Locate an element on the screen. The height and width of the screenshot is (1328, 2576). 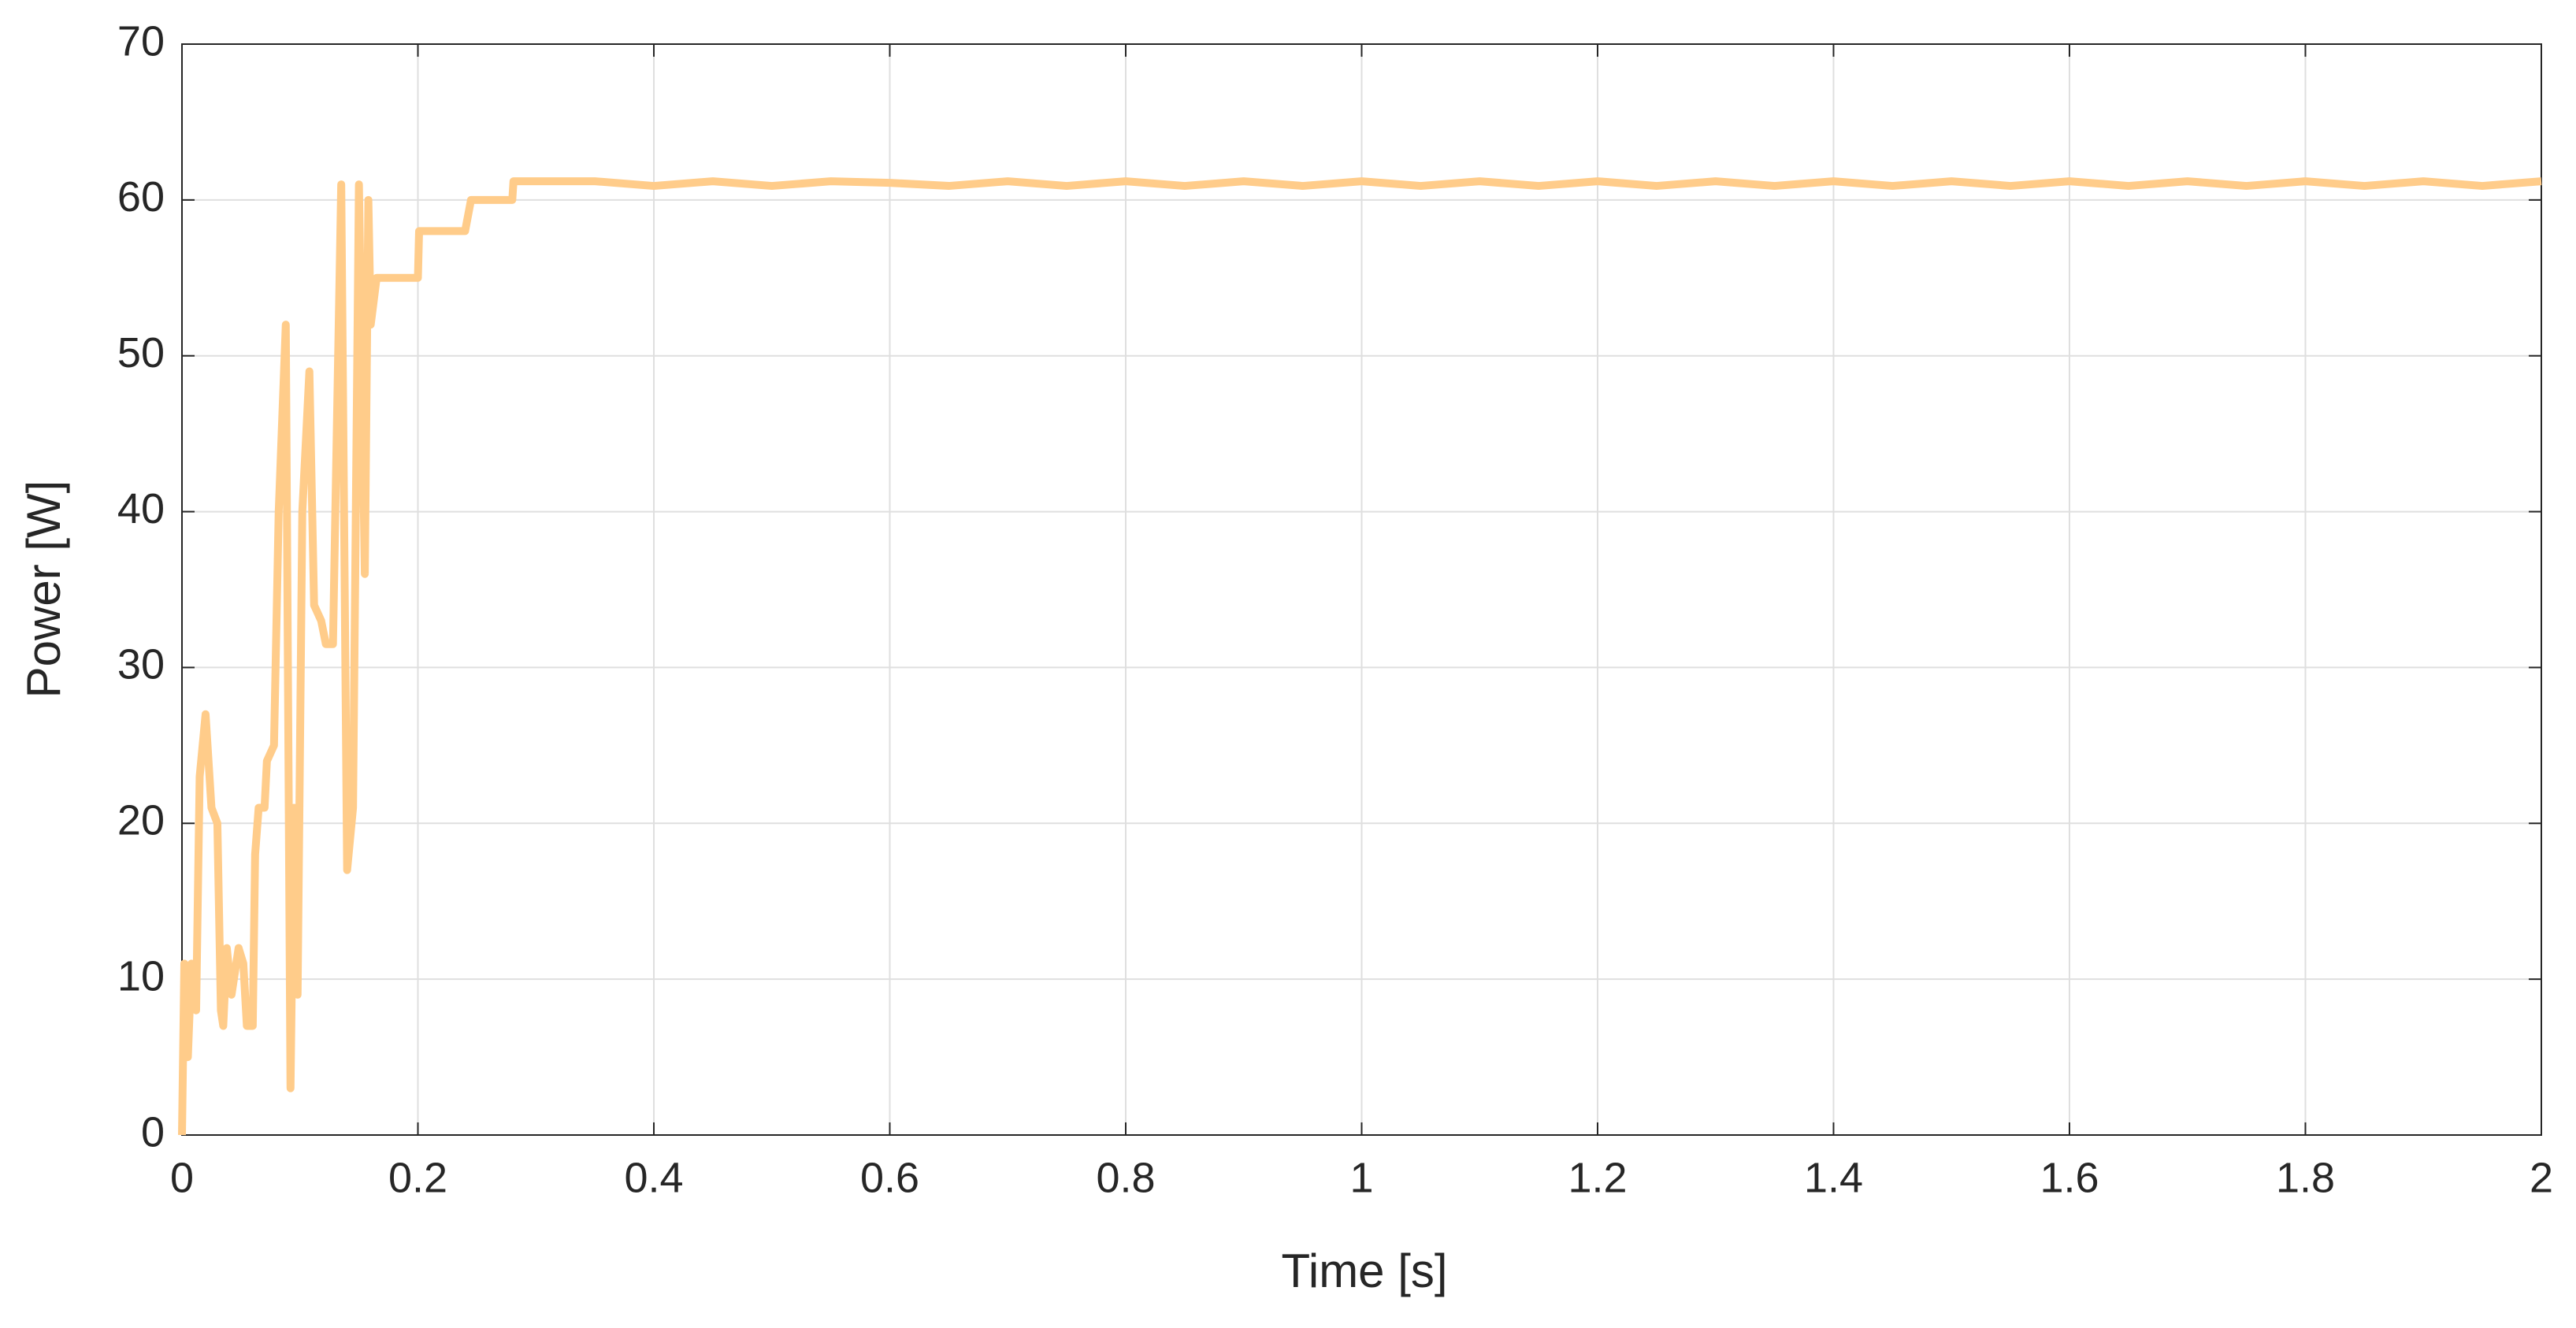
x-axis-label: Time [s] is located at coordinates (1364, 1271).